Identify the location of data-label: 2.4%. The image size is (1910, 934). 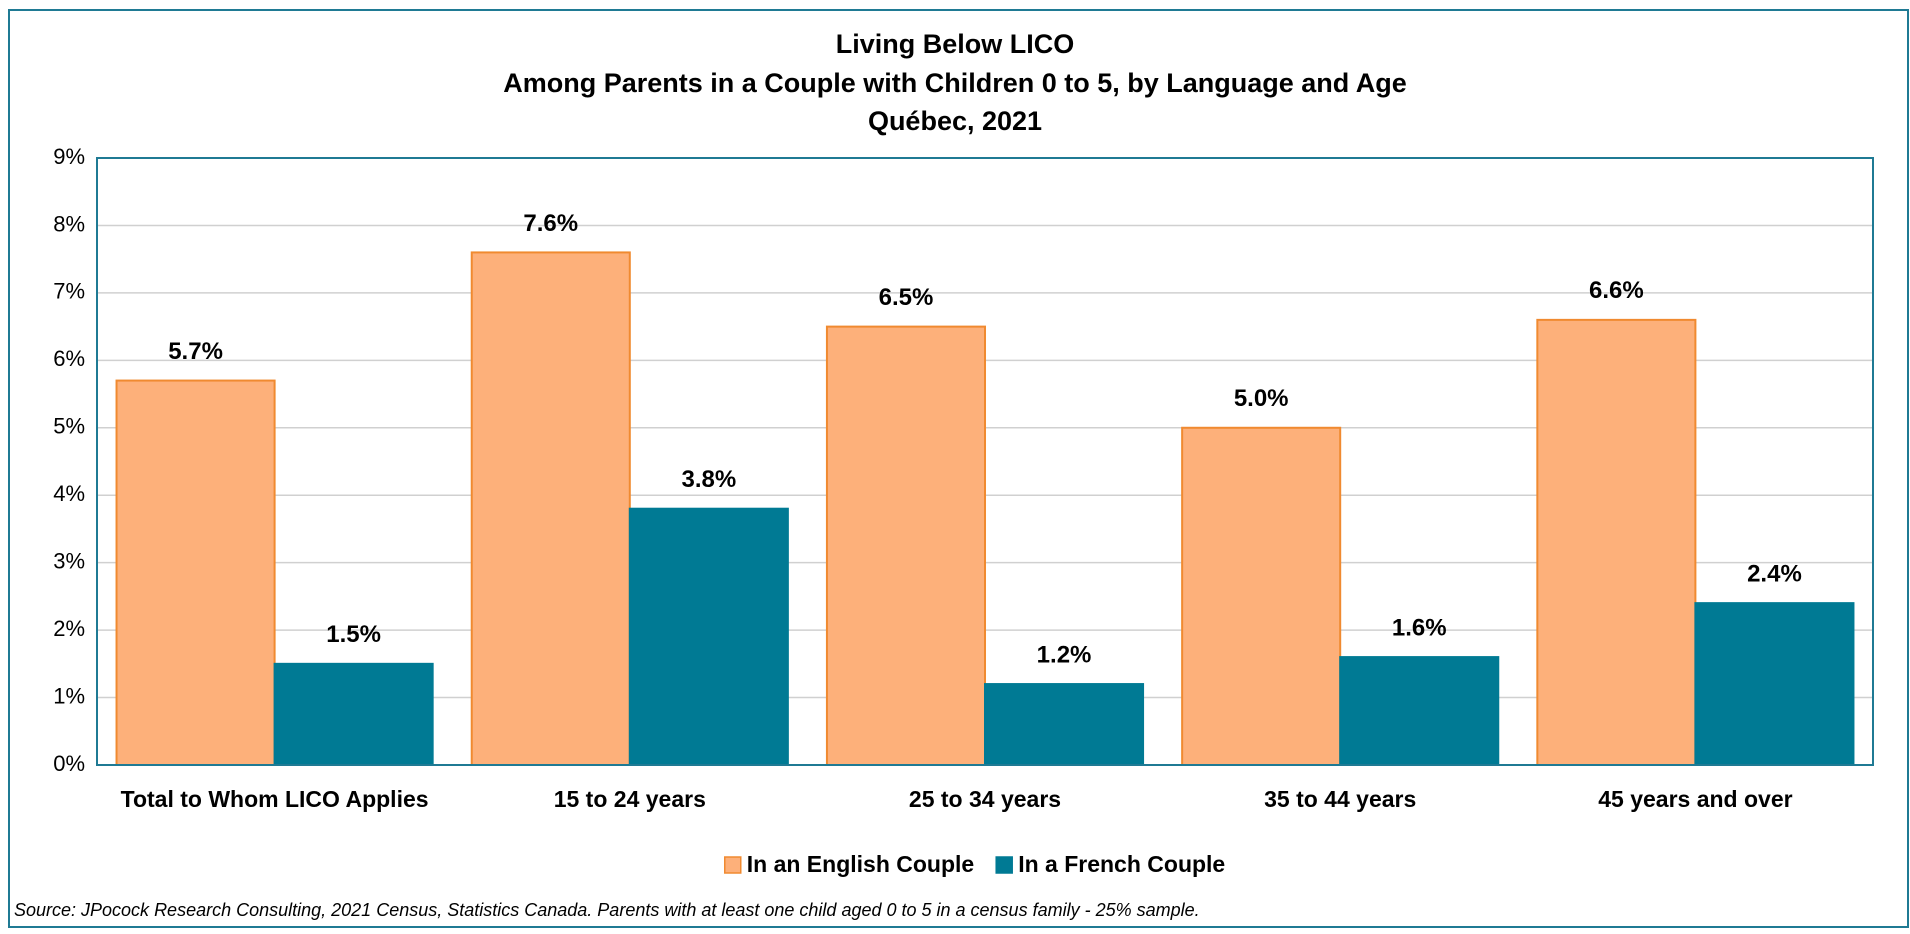
(1774, 573).